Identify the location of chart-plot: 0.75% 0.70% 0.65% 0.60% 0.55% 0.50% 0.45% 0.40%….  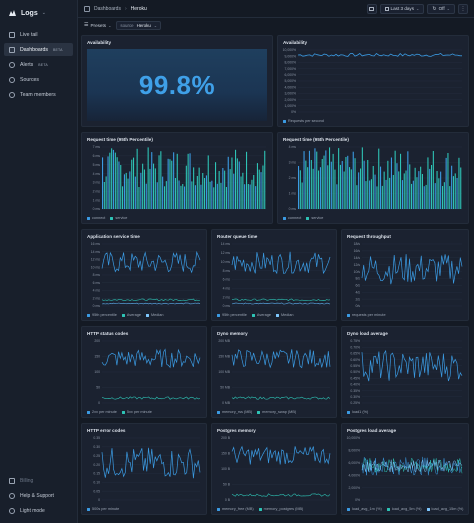
(406, 372).